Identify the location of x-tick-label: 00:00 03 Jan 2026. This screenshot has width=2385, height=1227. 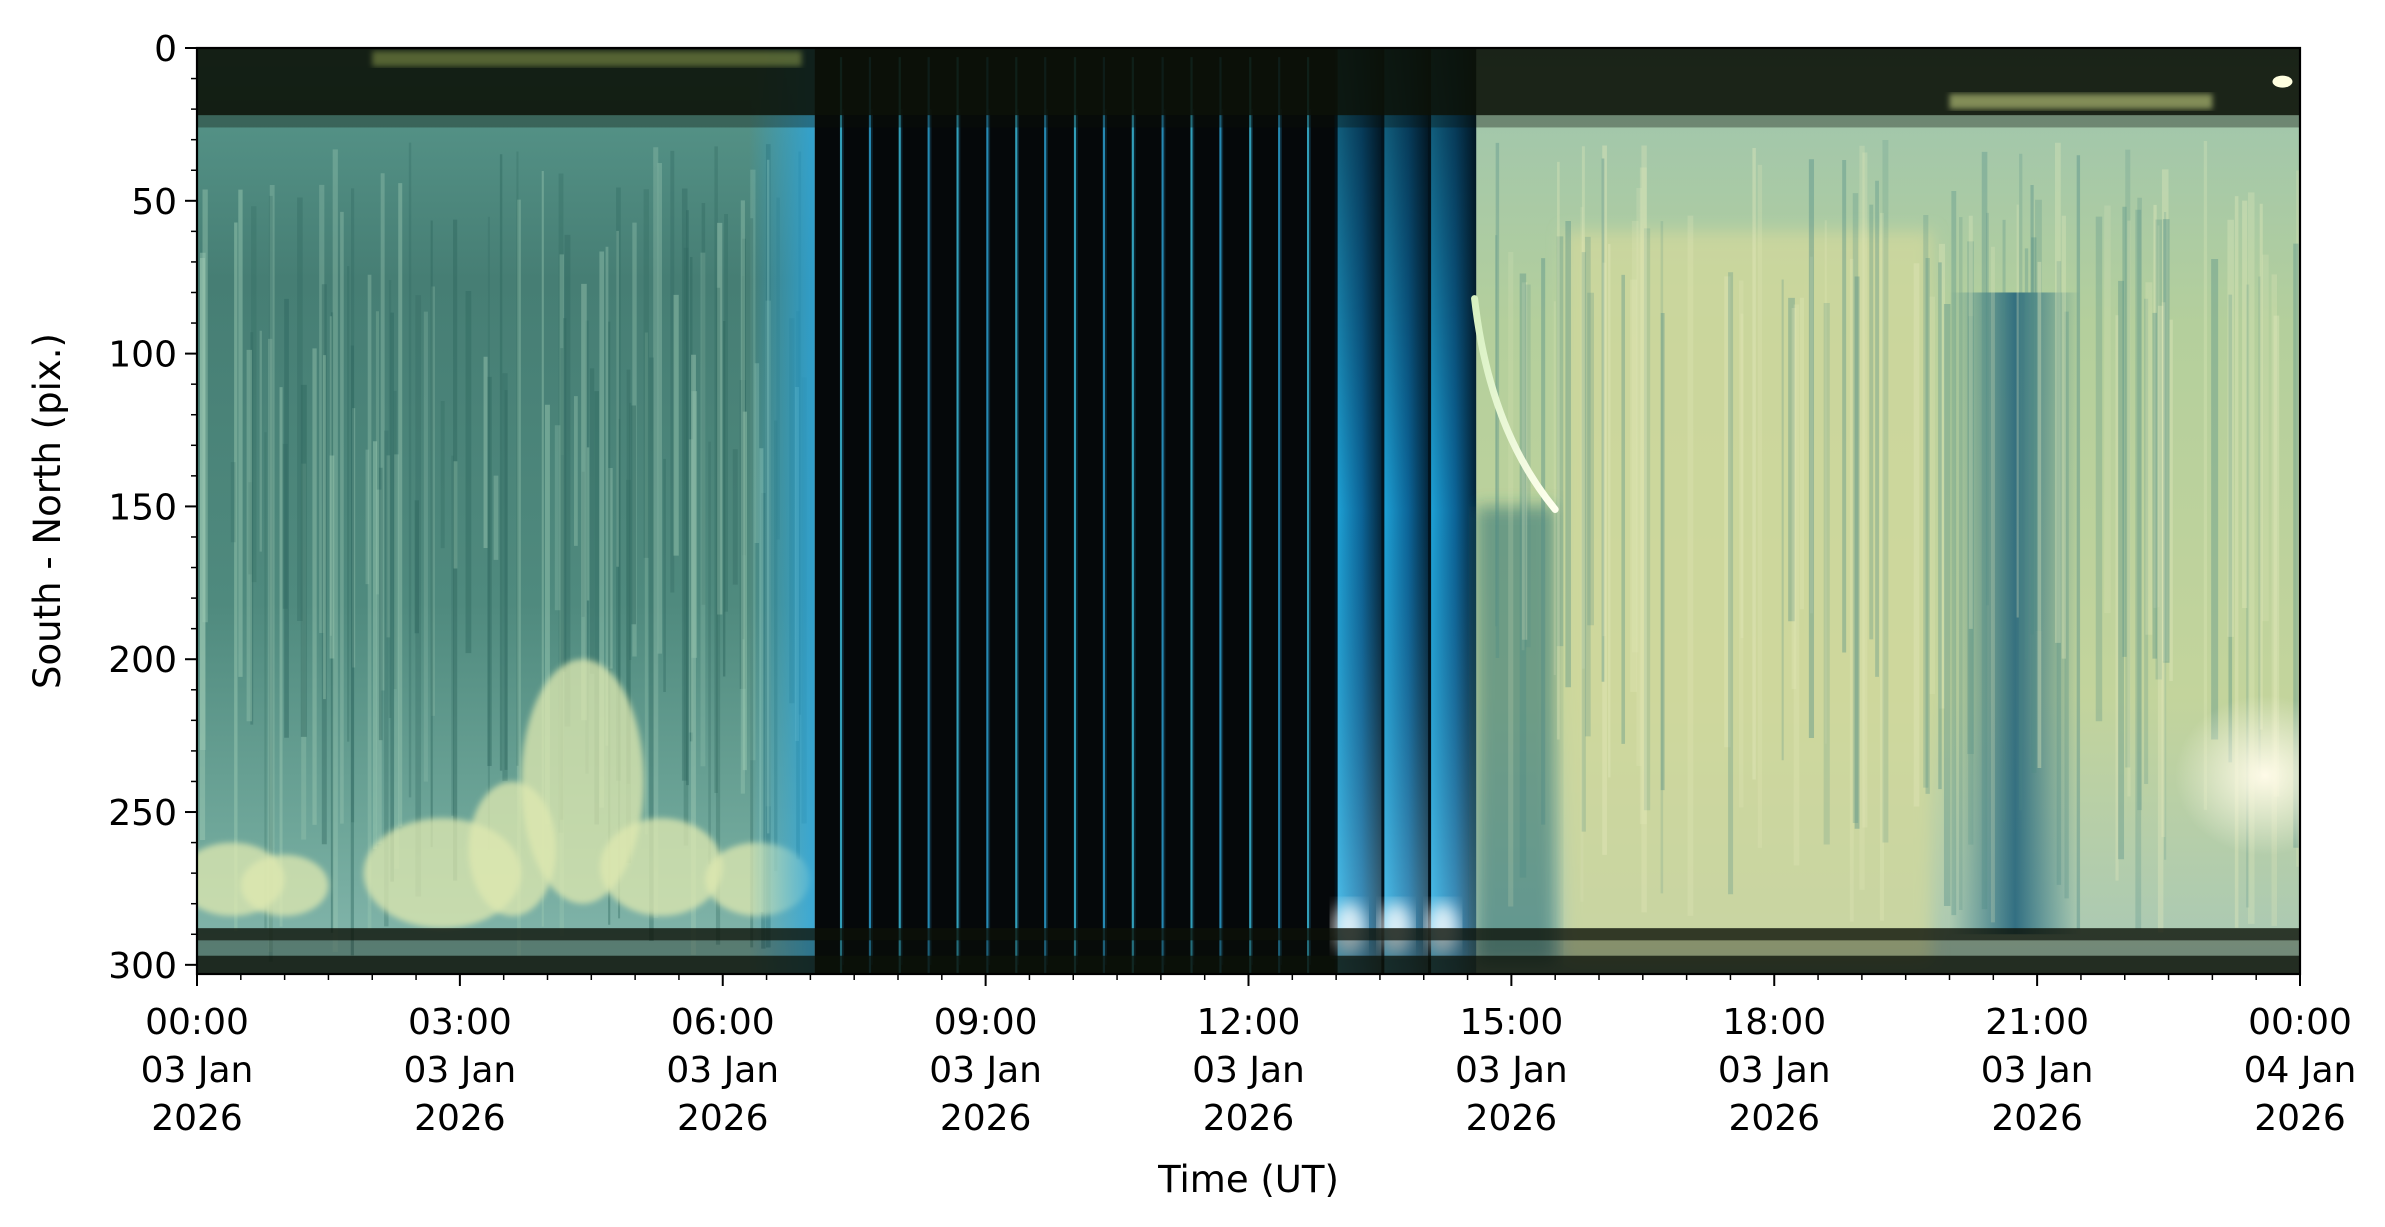
(197, 1070).